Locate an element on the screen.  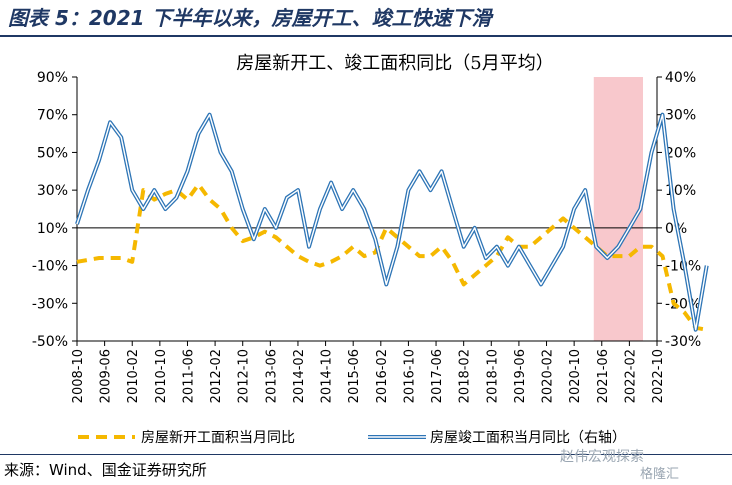
x-tick-label: 2012-02 is located at coordinates (216, 376).